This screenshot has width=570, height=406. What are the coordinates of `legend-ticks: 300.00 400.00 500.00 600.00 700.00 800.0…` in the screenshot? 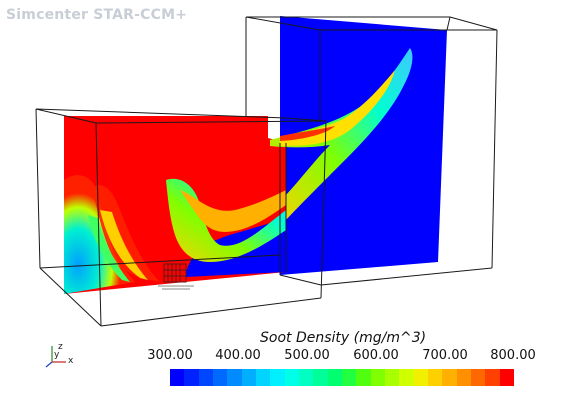 It's located at (347, 357).